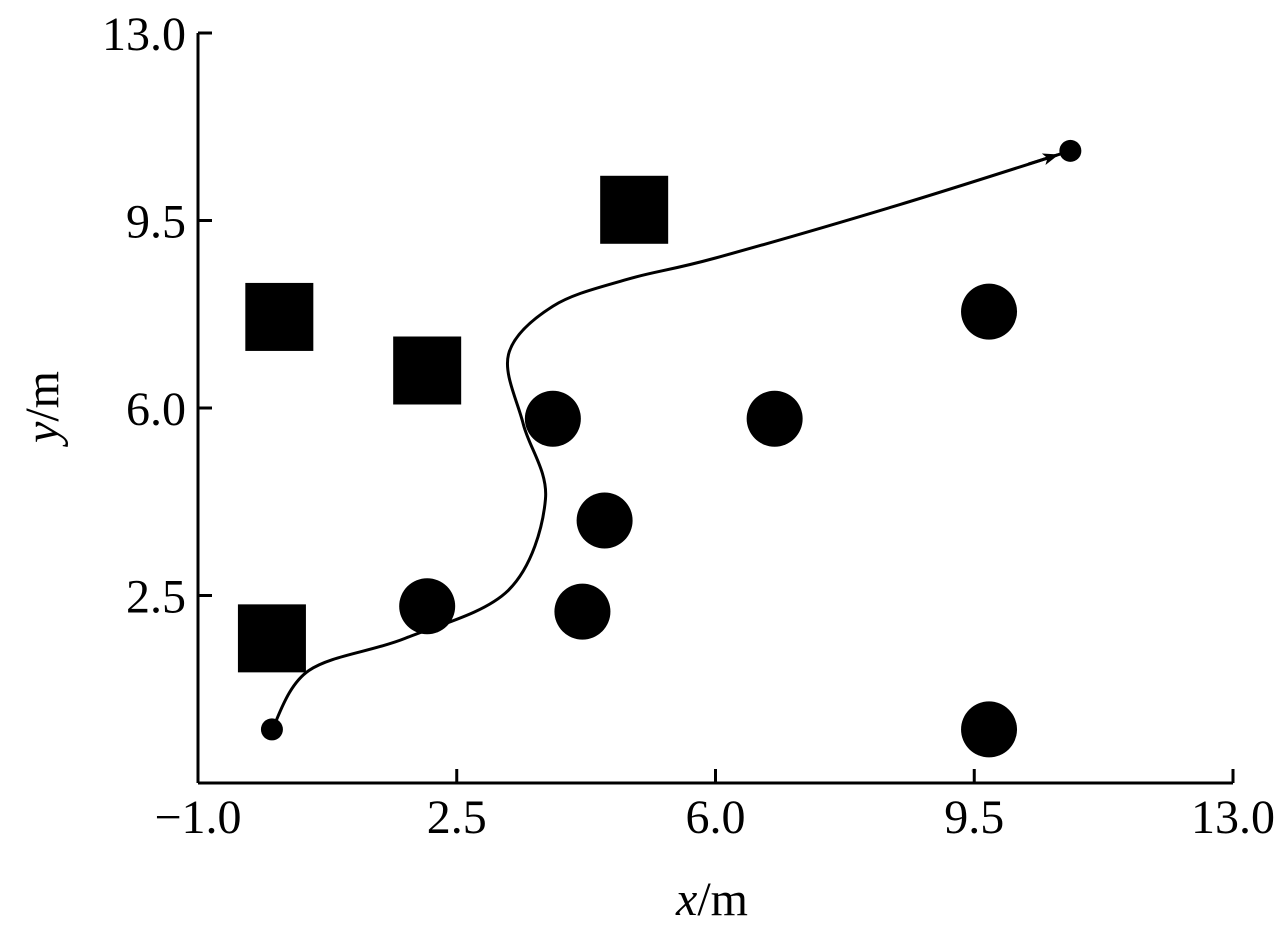  What do you see at coordinates (157, 316) in the screenshot?
I see `y-ticks: 2.5 6.0 9.5 13.0` at bounding box center [157, 316].